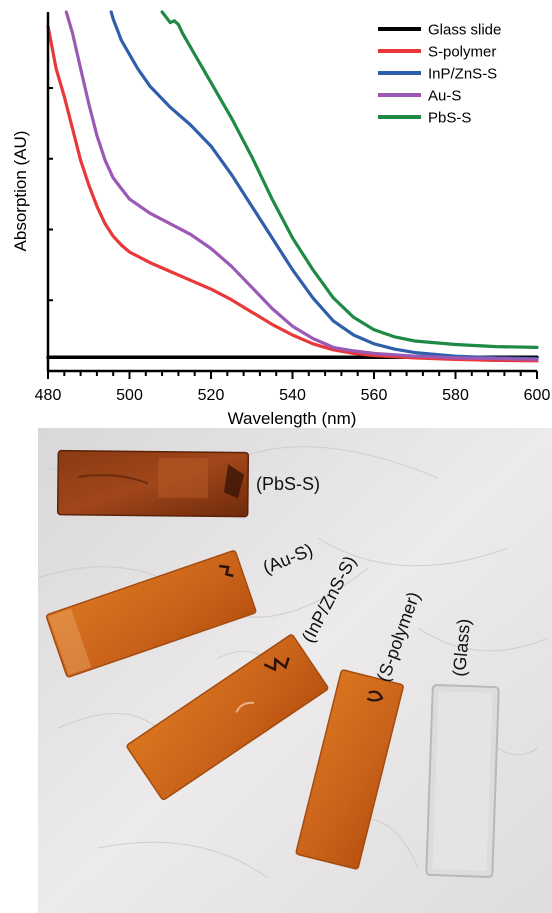 Image resolution: width=552 pixels, height=913 pixels. I want to click on slide-inp-zns-s, so click(227, 717).